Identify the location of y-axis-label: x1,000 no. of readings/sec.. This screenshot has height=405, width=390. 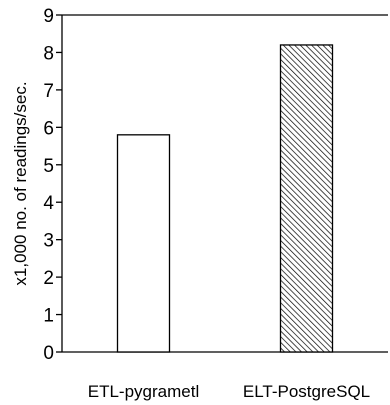
(20, 183).